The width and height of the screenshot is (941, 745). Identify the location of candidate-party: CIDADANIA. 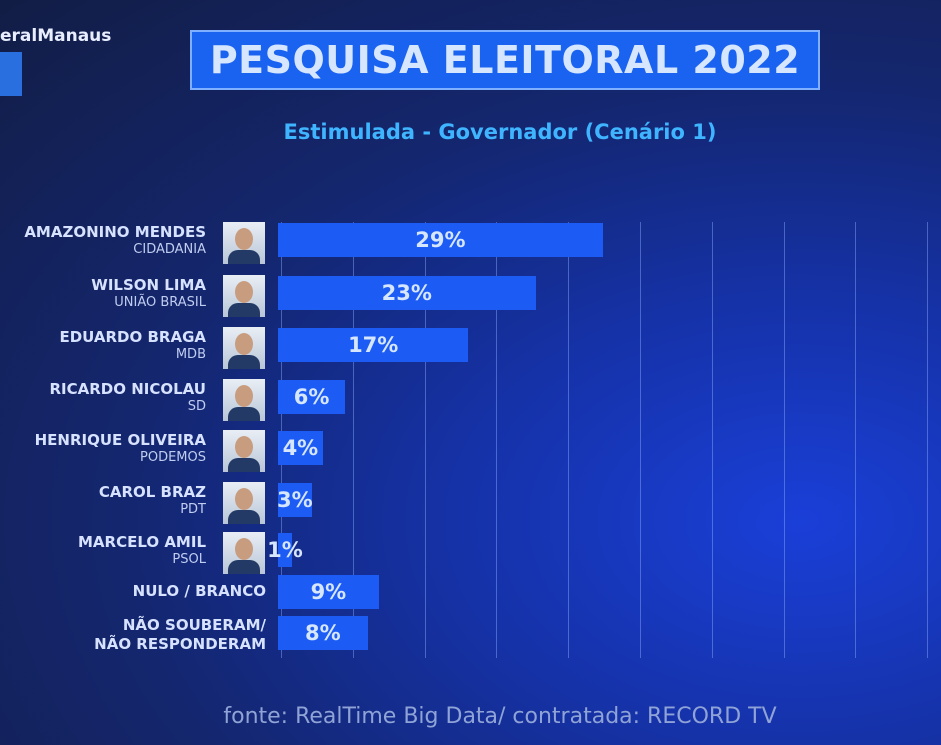
(169, 249).